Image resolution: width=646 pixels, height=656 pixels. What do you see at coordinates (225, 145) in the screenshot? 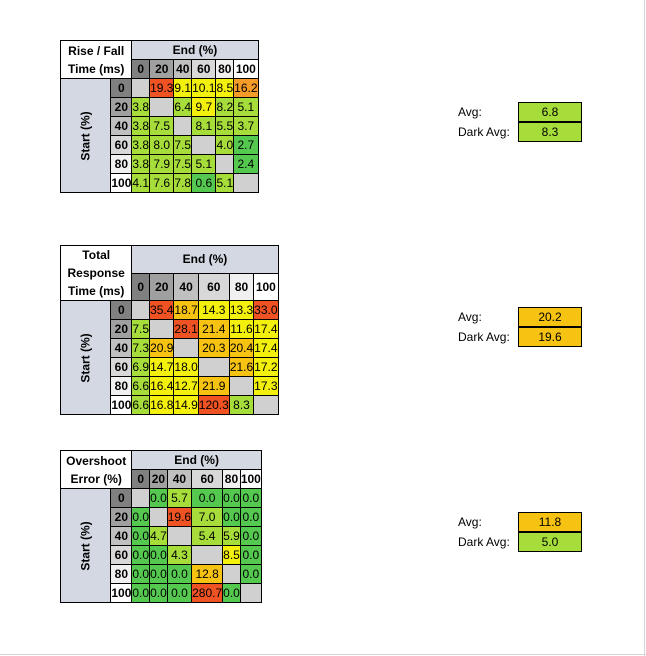
I see `data-cell: 4.0` at bounding box center [225, 145].